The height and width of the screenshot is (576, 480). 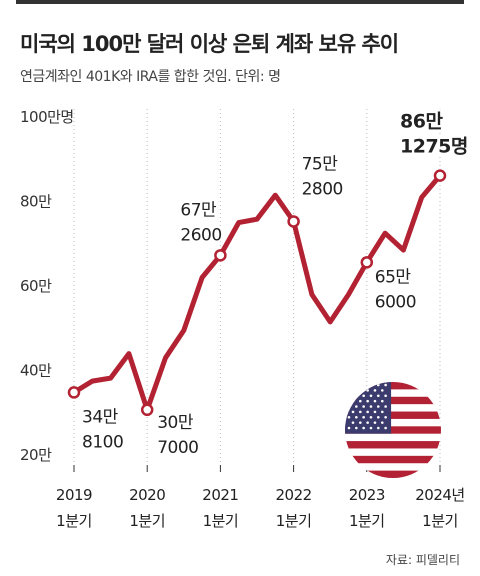 What do you see at coordinates (74, 495) in the screenshot?
I see `x-tick-year: 2019` at bounding box center [74, 495].